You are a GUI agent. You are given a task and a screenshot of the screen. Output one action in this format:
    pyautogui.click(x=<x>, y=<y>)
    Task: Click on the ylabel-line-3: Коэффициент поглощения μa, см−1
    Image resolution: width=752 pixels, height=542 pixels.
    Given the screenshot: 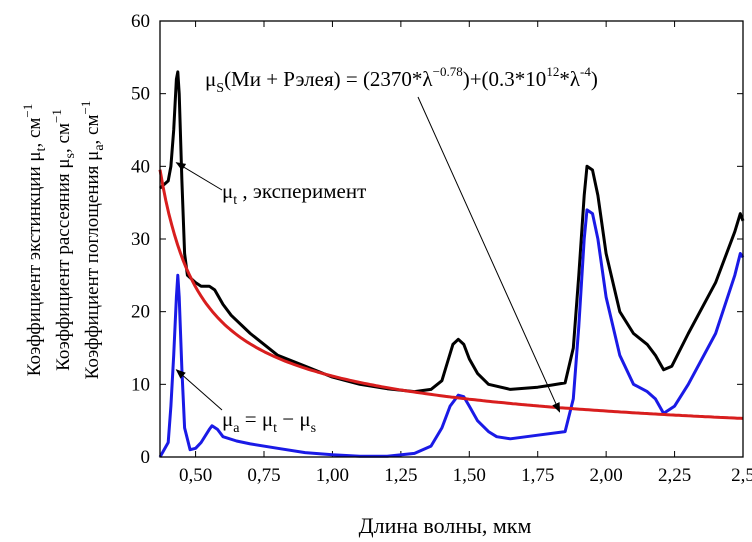 What is the action you would take?
    pyautogui.click(x=92, y=240)
    